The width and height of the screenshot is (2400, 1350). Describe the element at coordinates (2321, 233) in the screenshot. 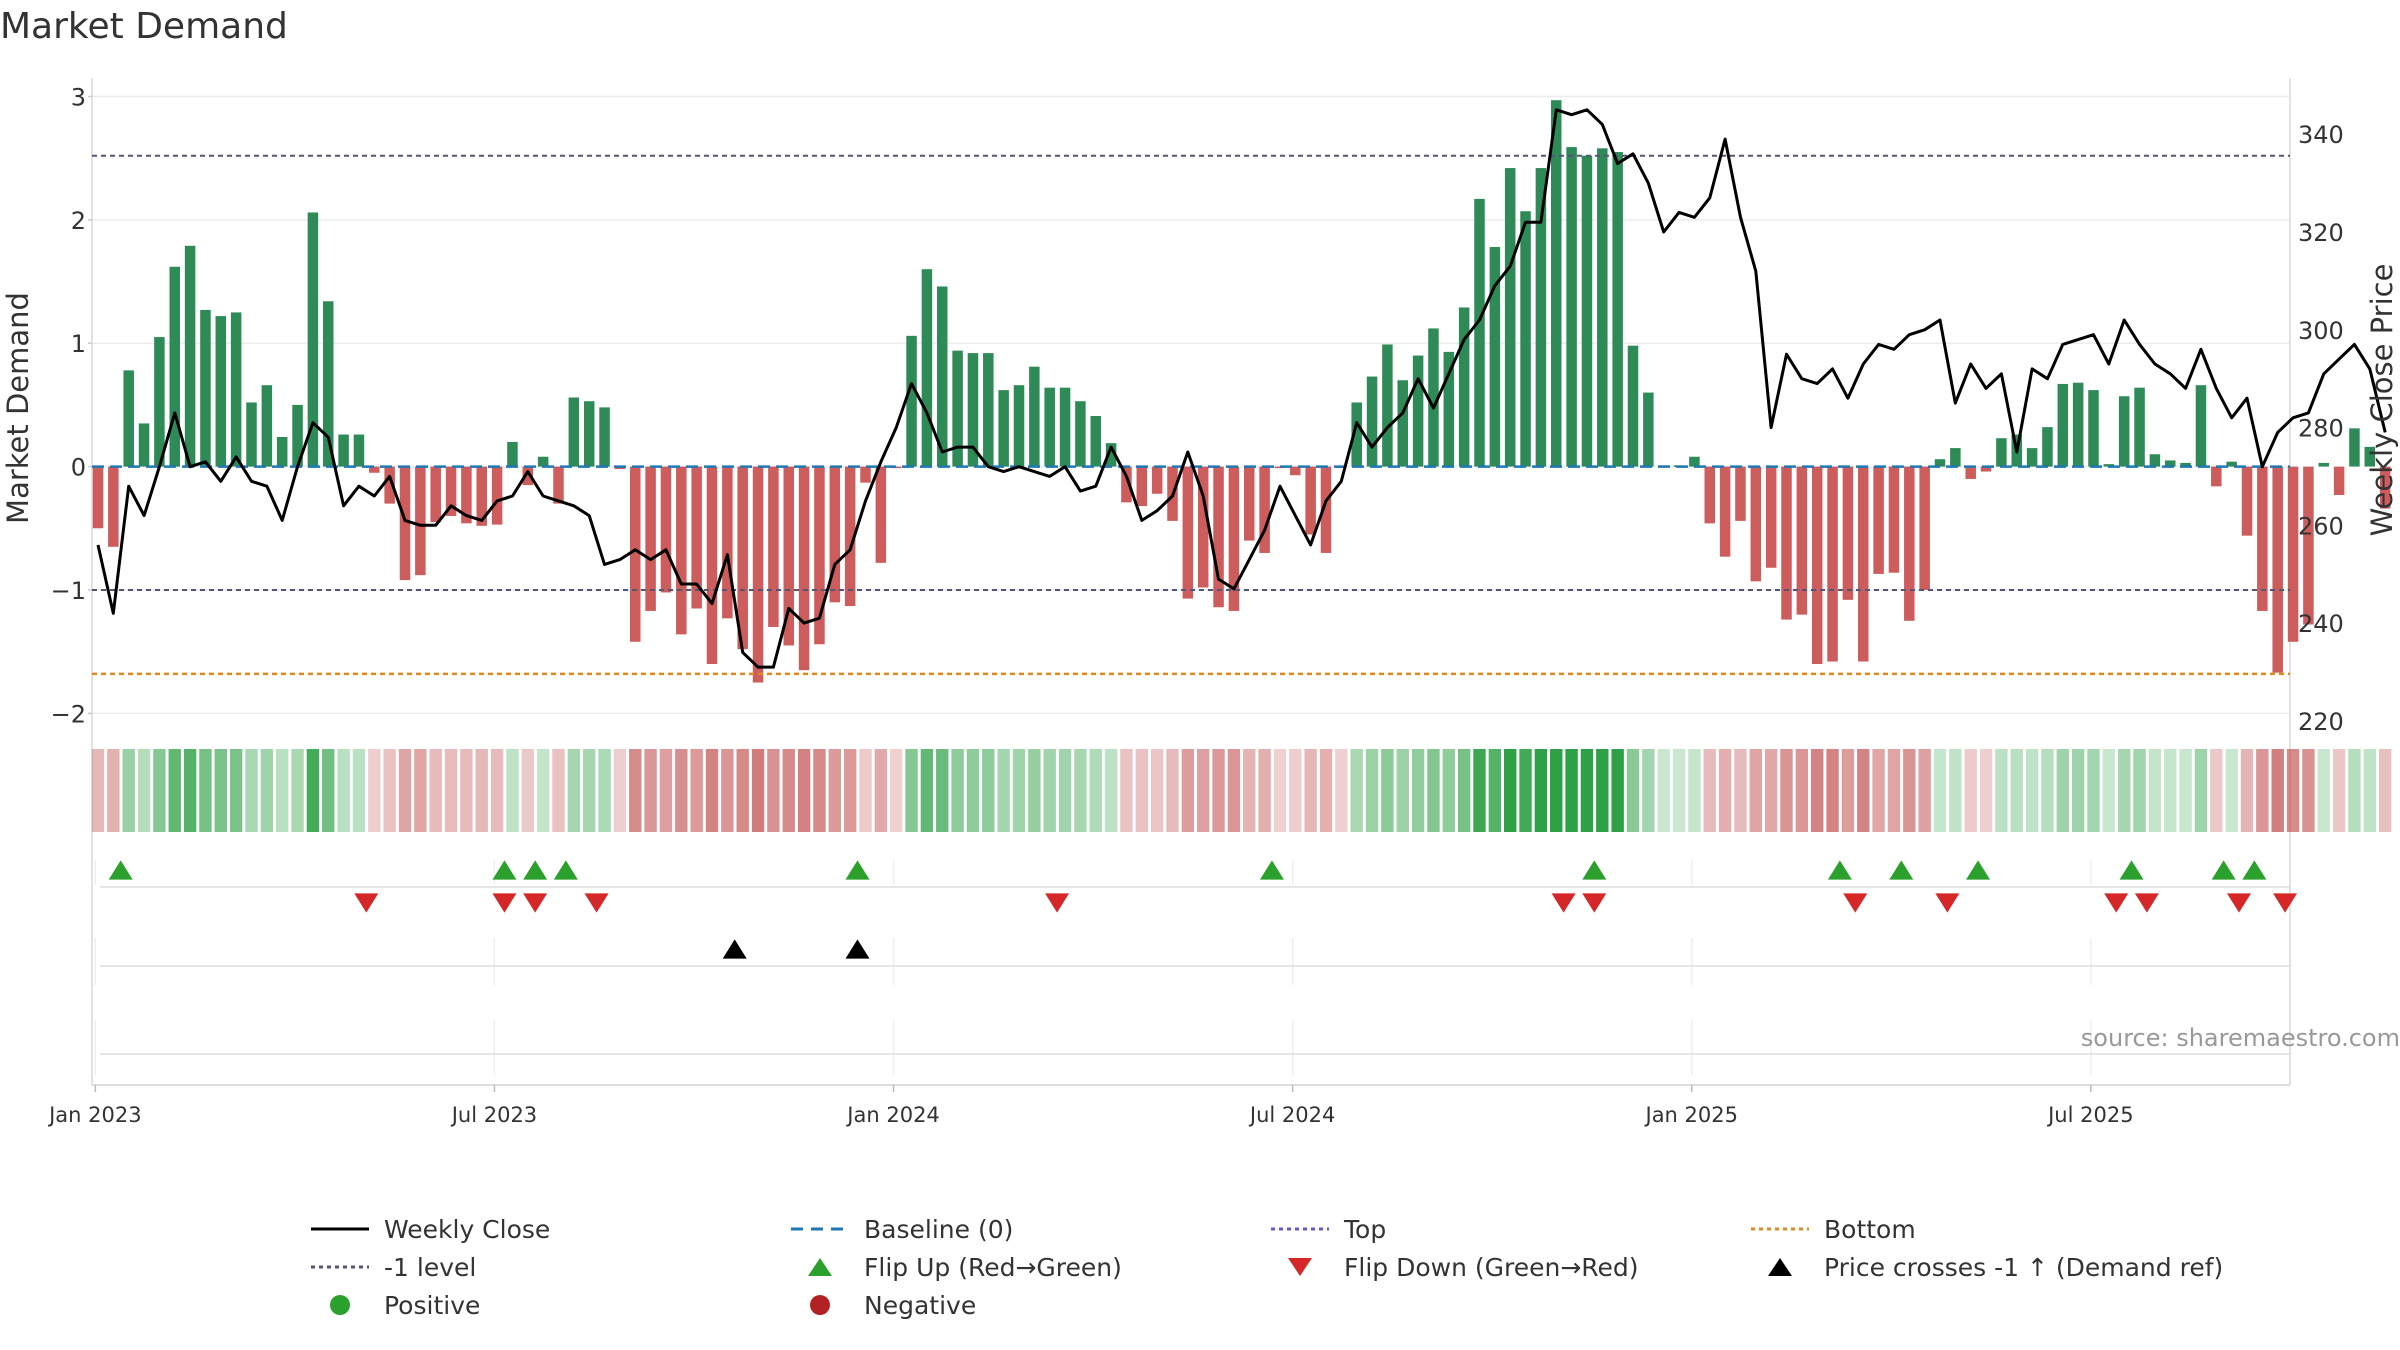

I see `y-right-tick-label: 320` at that location.